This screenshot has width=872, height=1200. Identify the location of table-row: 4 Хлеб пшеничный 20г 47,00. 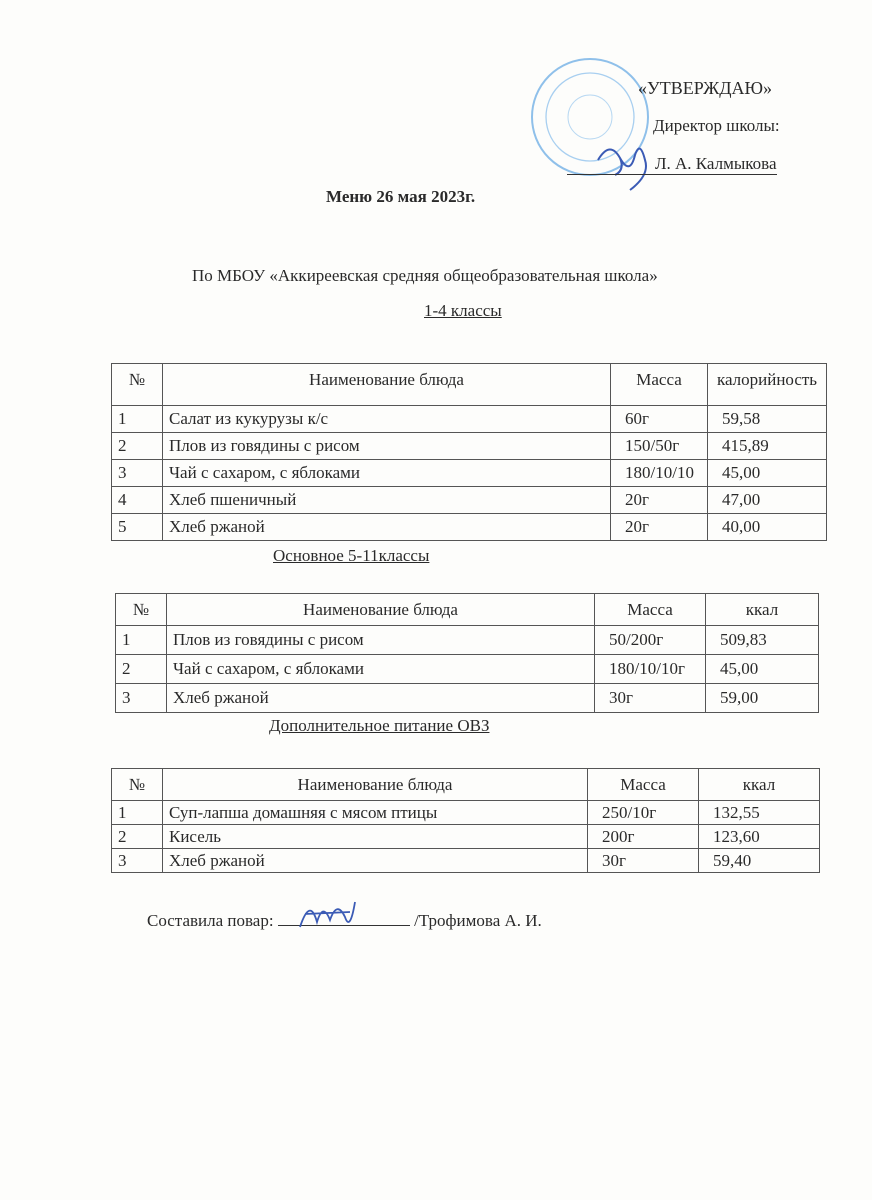
(469, 500).